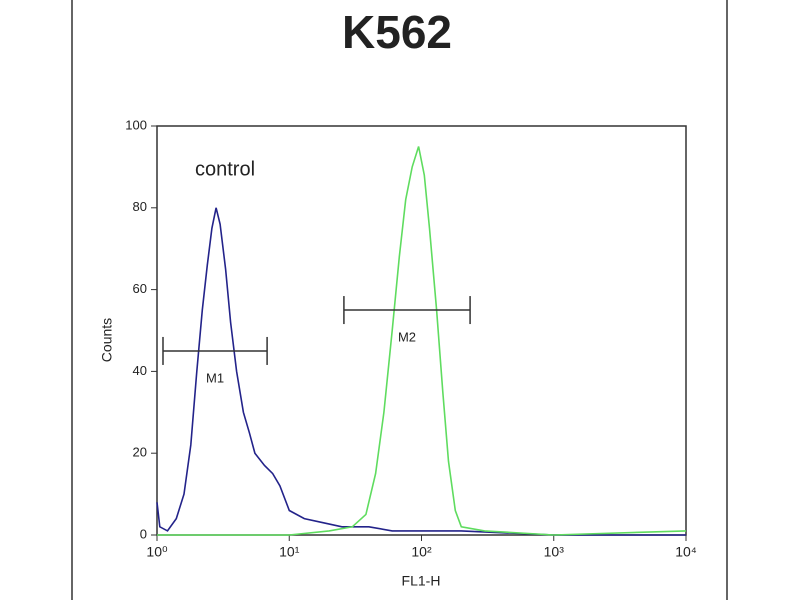  What do you see at coordinates (157, 552) in the screenshot?
I see `x-tick-label: 10⁰` at bounding box center [157, 552].